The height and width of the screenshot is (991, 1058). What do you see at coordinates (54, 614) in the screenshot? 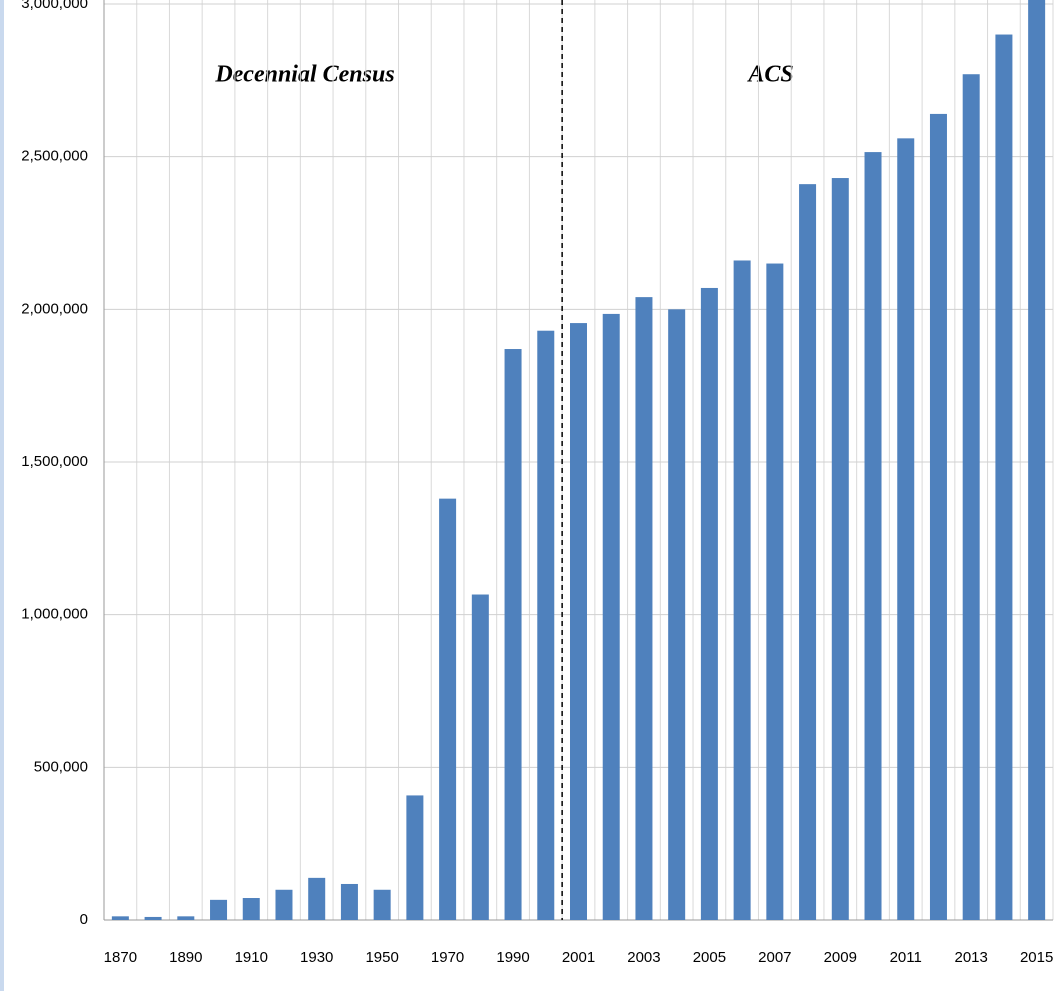
I see `y-tick-label: 1,000,000` at bounding box center [54, 614].